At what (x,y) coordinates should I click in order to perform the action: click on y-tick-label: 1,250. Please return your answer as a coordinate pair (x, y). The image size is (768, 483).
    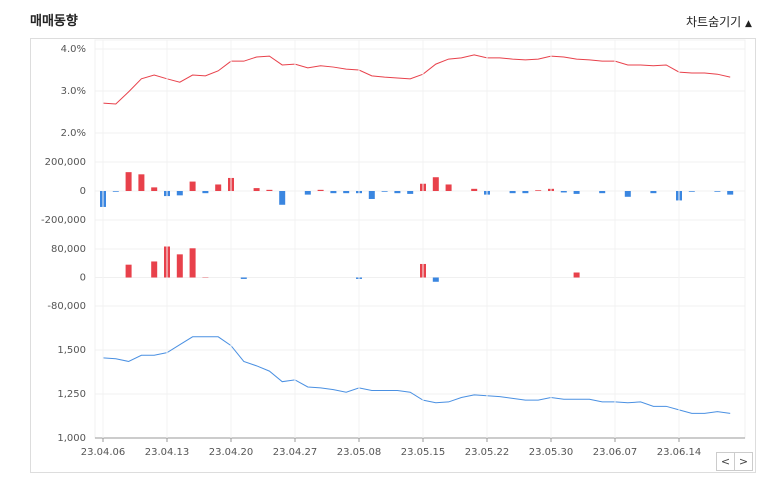
    Looking at the image, I should click on (71, 394).